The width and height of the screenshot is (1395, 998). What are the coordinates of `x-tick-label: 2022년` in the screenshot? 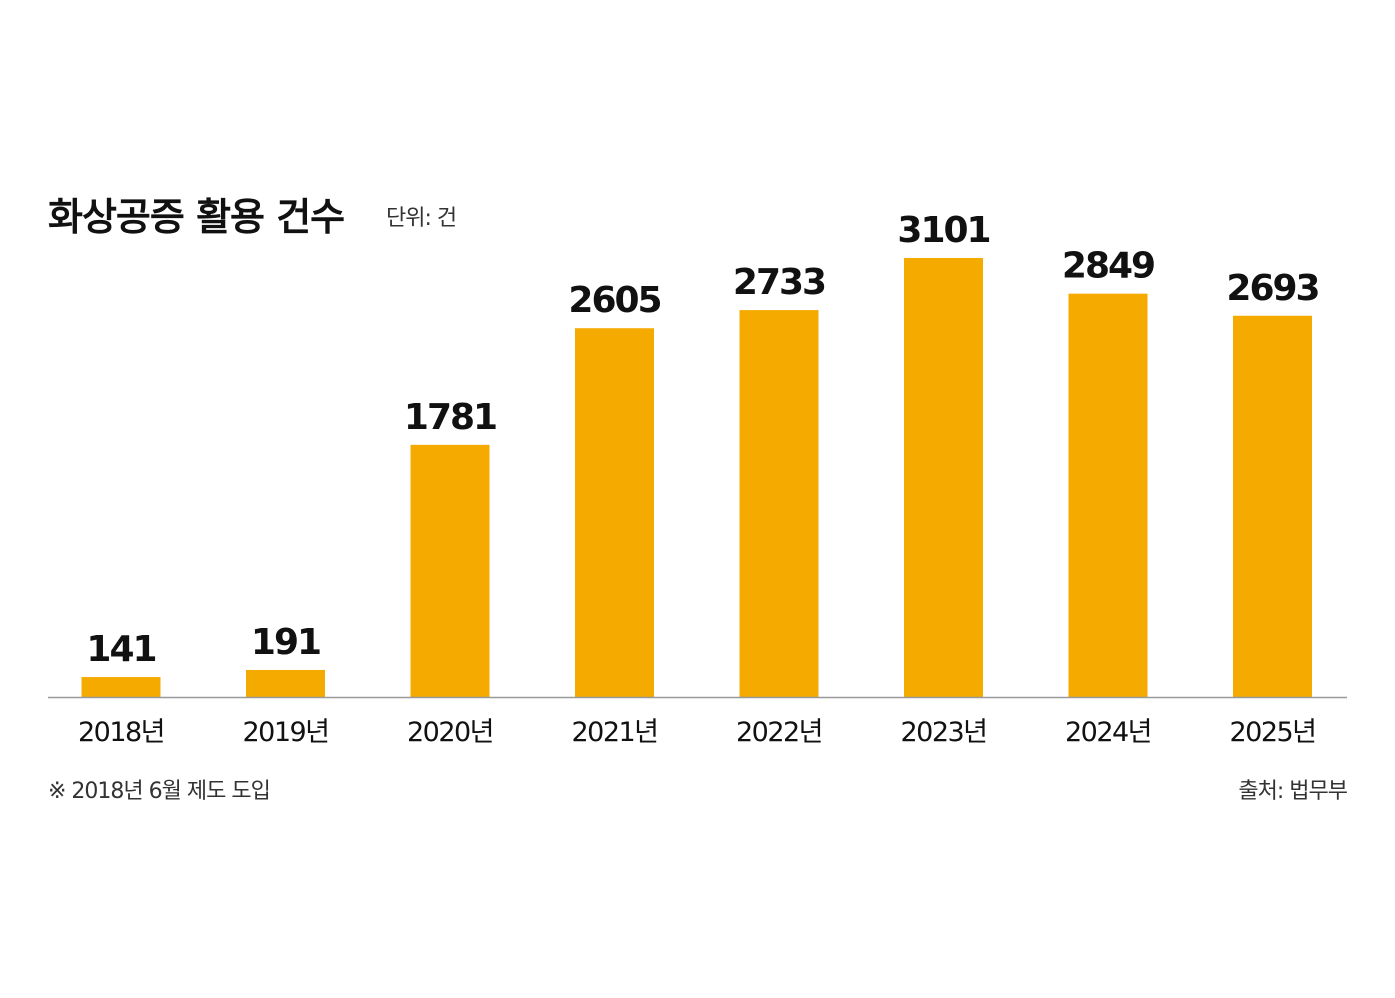 It's located at (779, 732).